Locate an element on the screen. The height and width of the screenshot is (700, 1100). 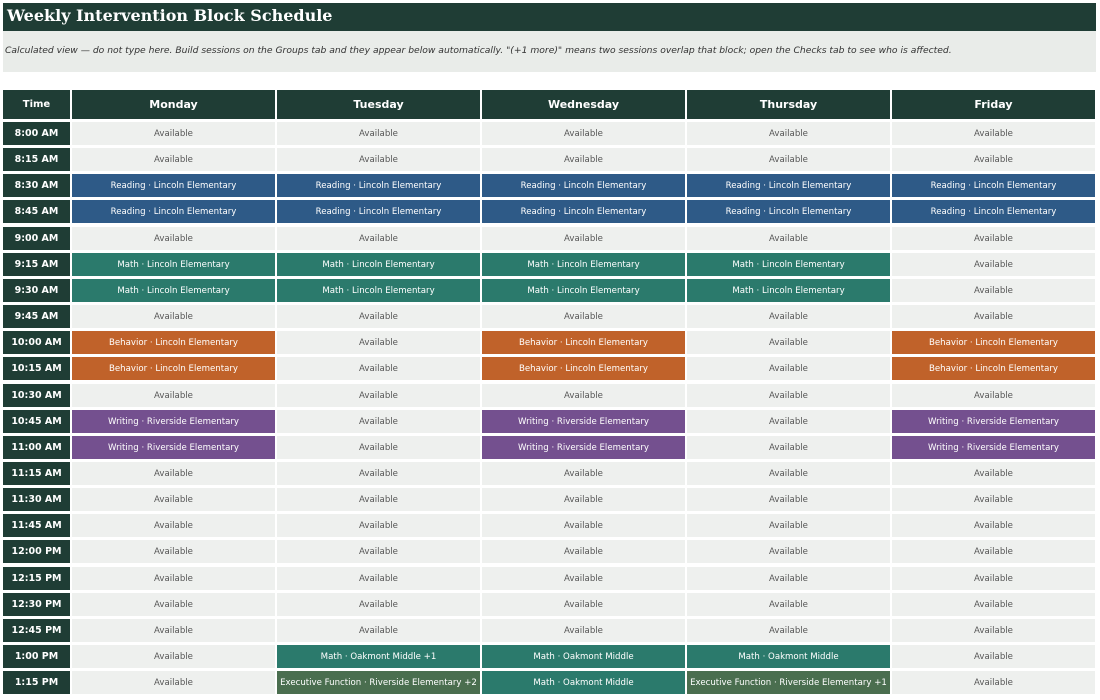
day-header-tuesday: Tuesday is located at coordinates (378, 104).